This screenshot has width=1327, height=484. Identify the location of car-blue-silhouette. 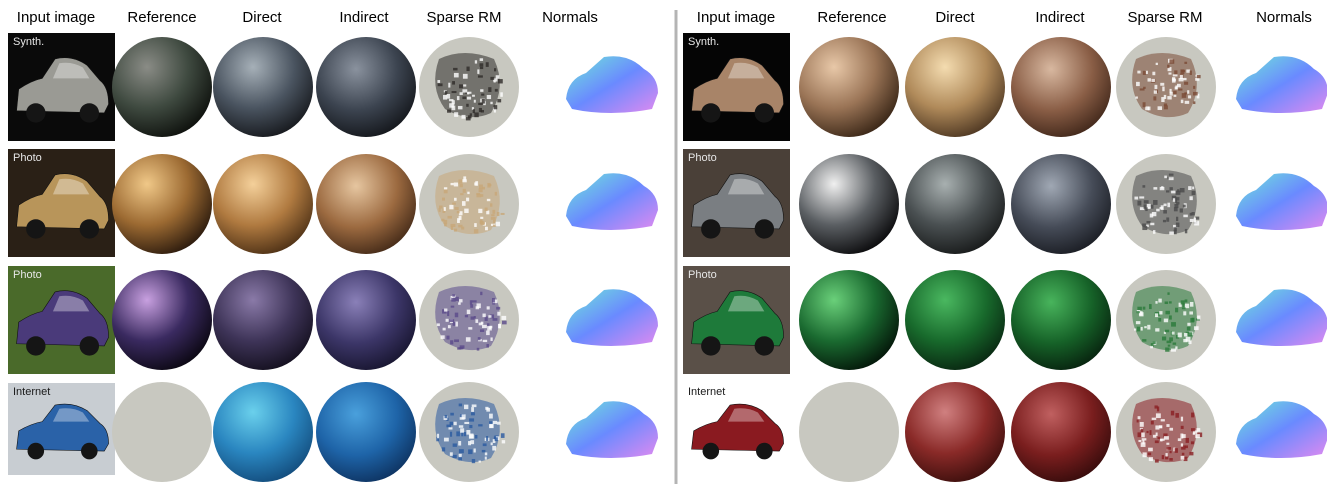
(62, 427).